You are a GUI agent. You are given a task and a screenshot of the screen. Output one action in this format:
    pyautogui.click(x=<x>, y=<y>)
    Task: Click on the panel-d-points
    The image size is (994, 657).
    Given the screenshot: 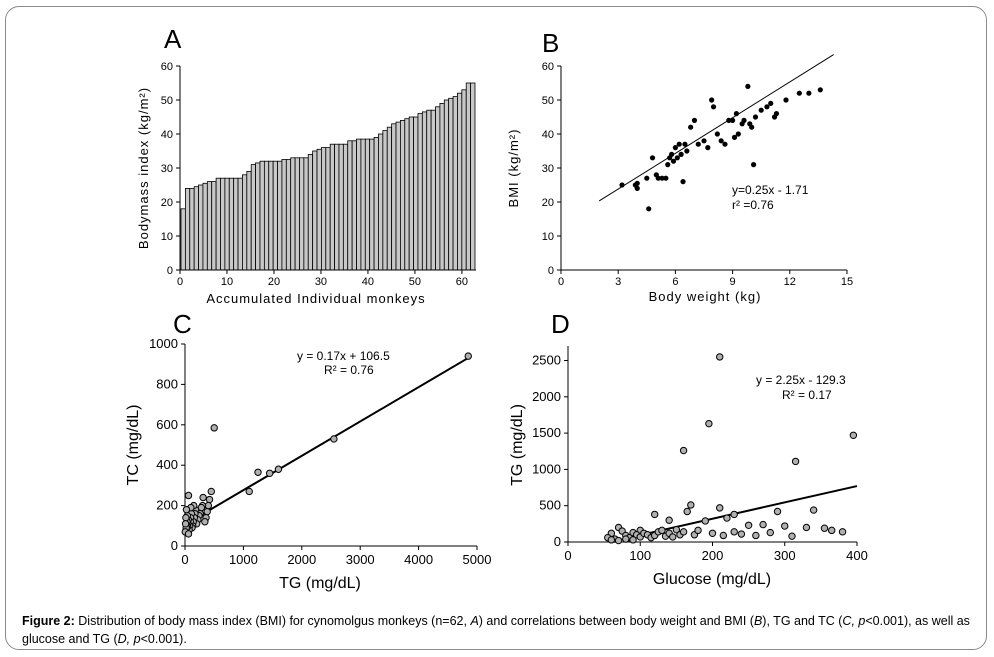 What is the action you would take?
    pyautogui.click(x=731, y=449)
    